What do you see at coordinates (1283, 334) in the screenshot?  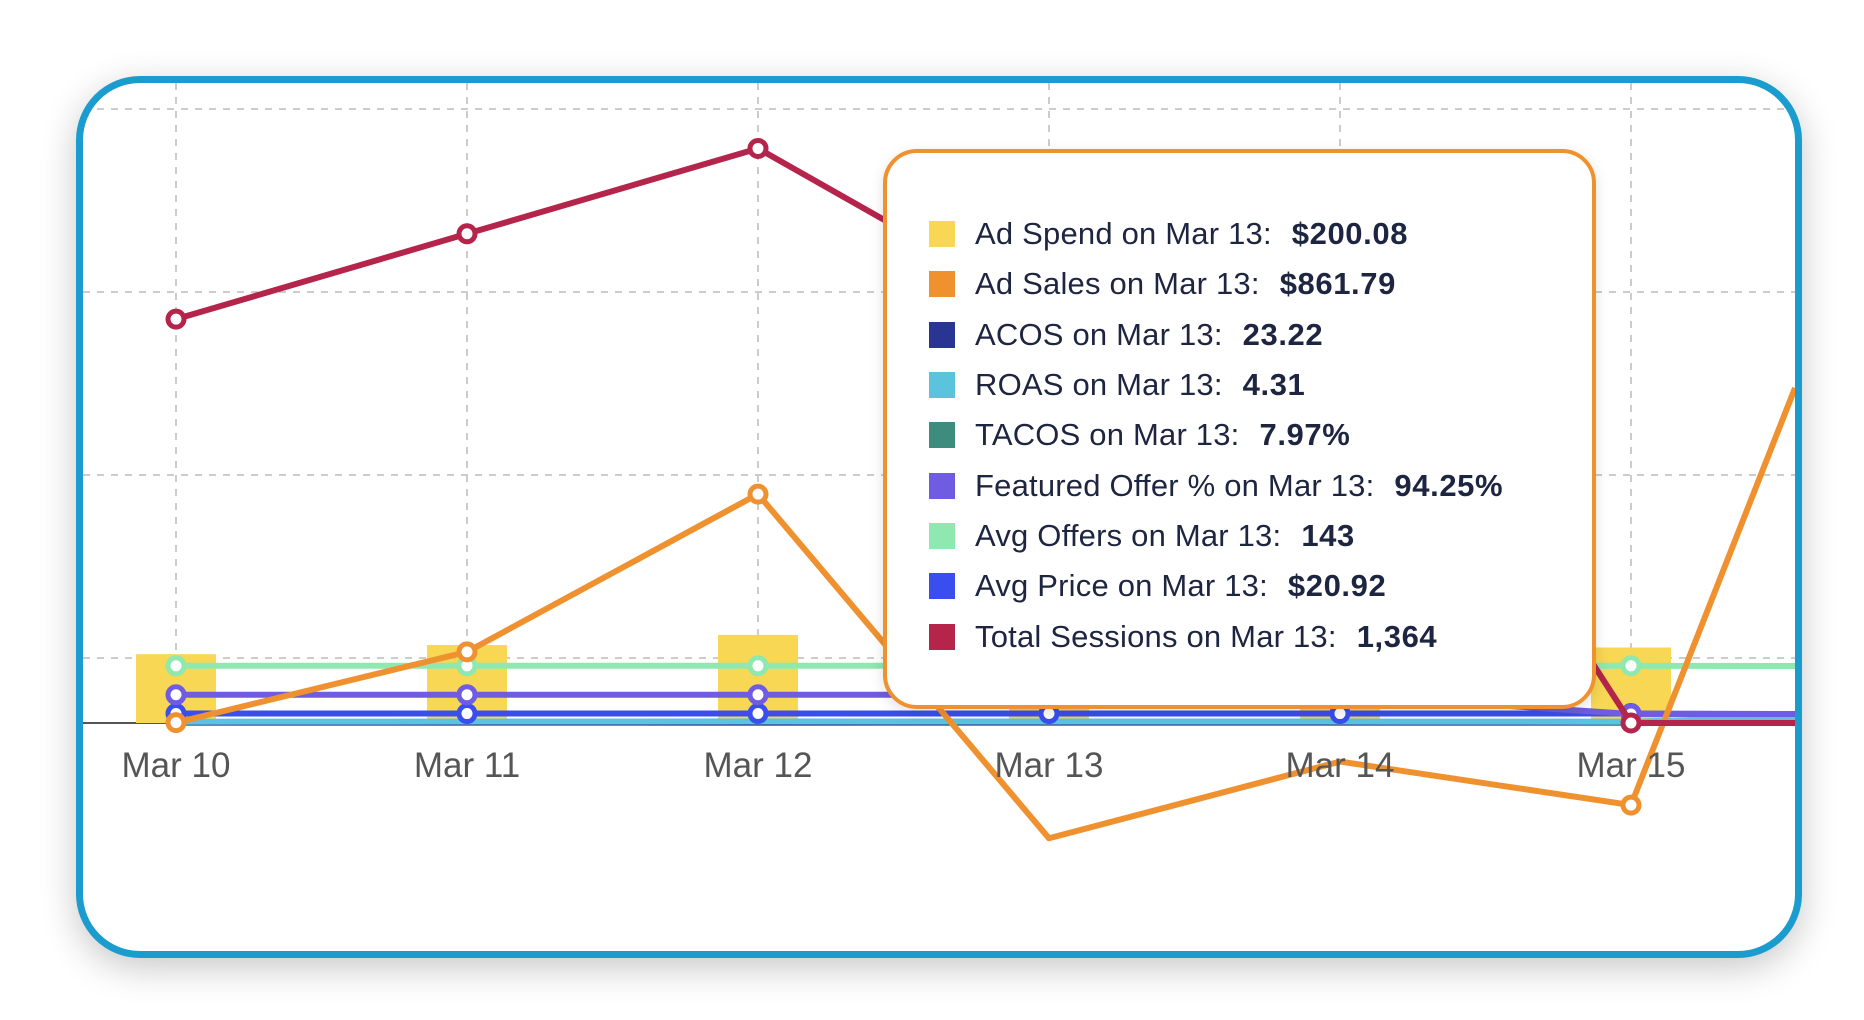 I see `tooltip-value: 23.22` at bounding box center [1283, 334].